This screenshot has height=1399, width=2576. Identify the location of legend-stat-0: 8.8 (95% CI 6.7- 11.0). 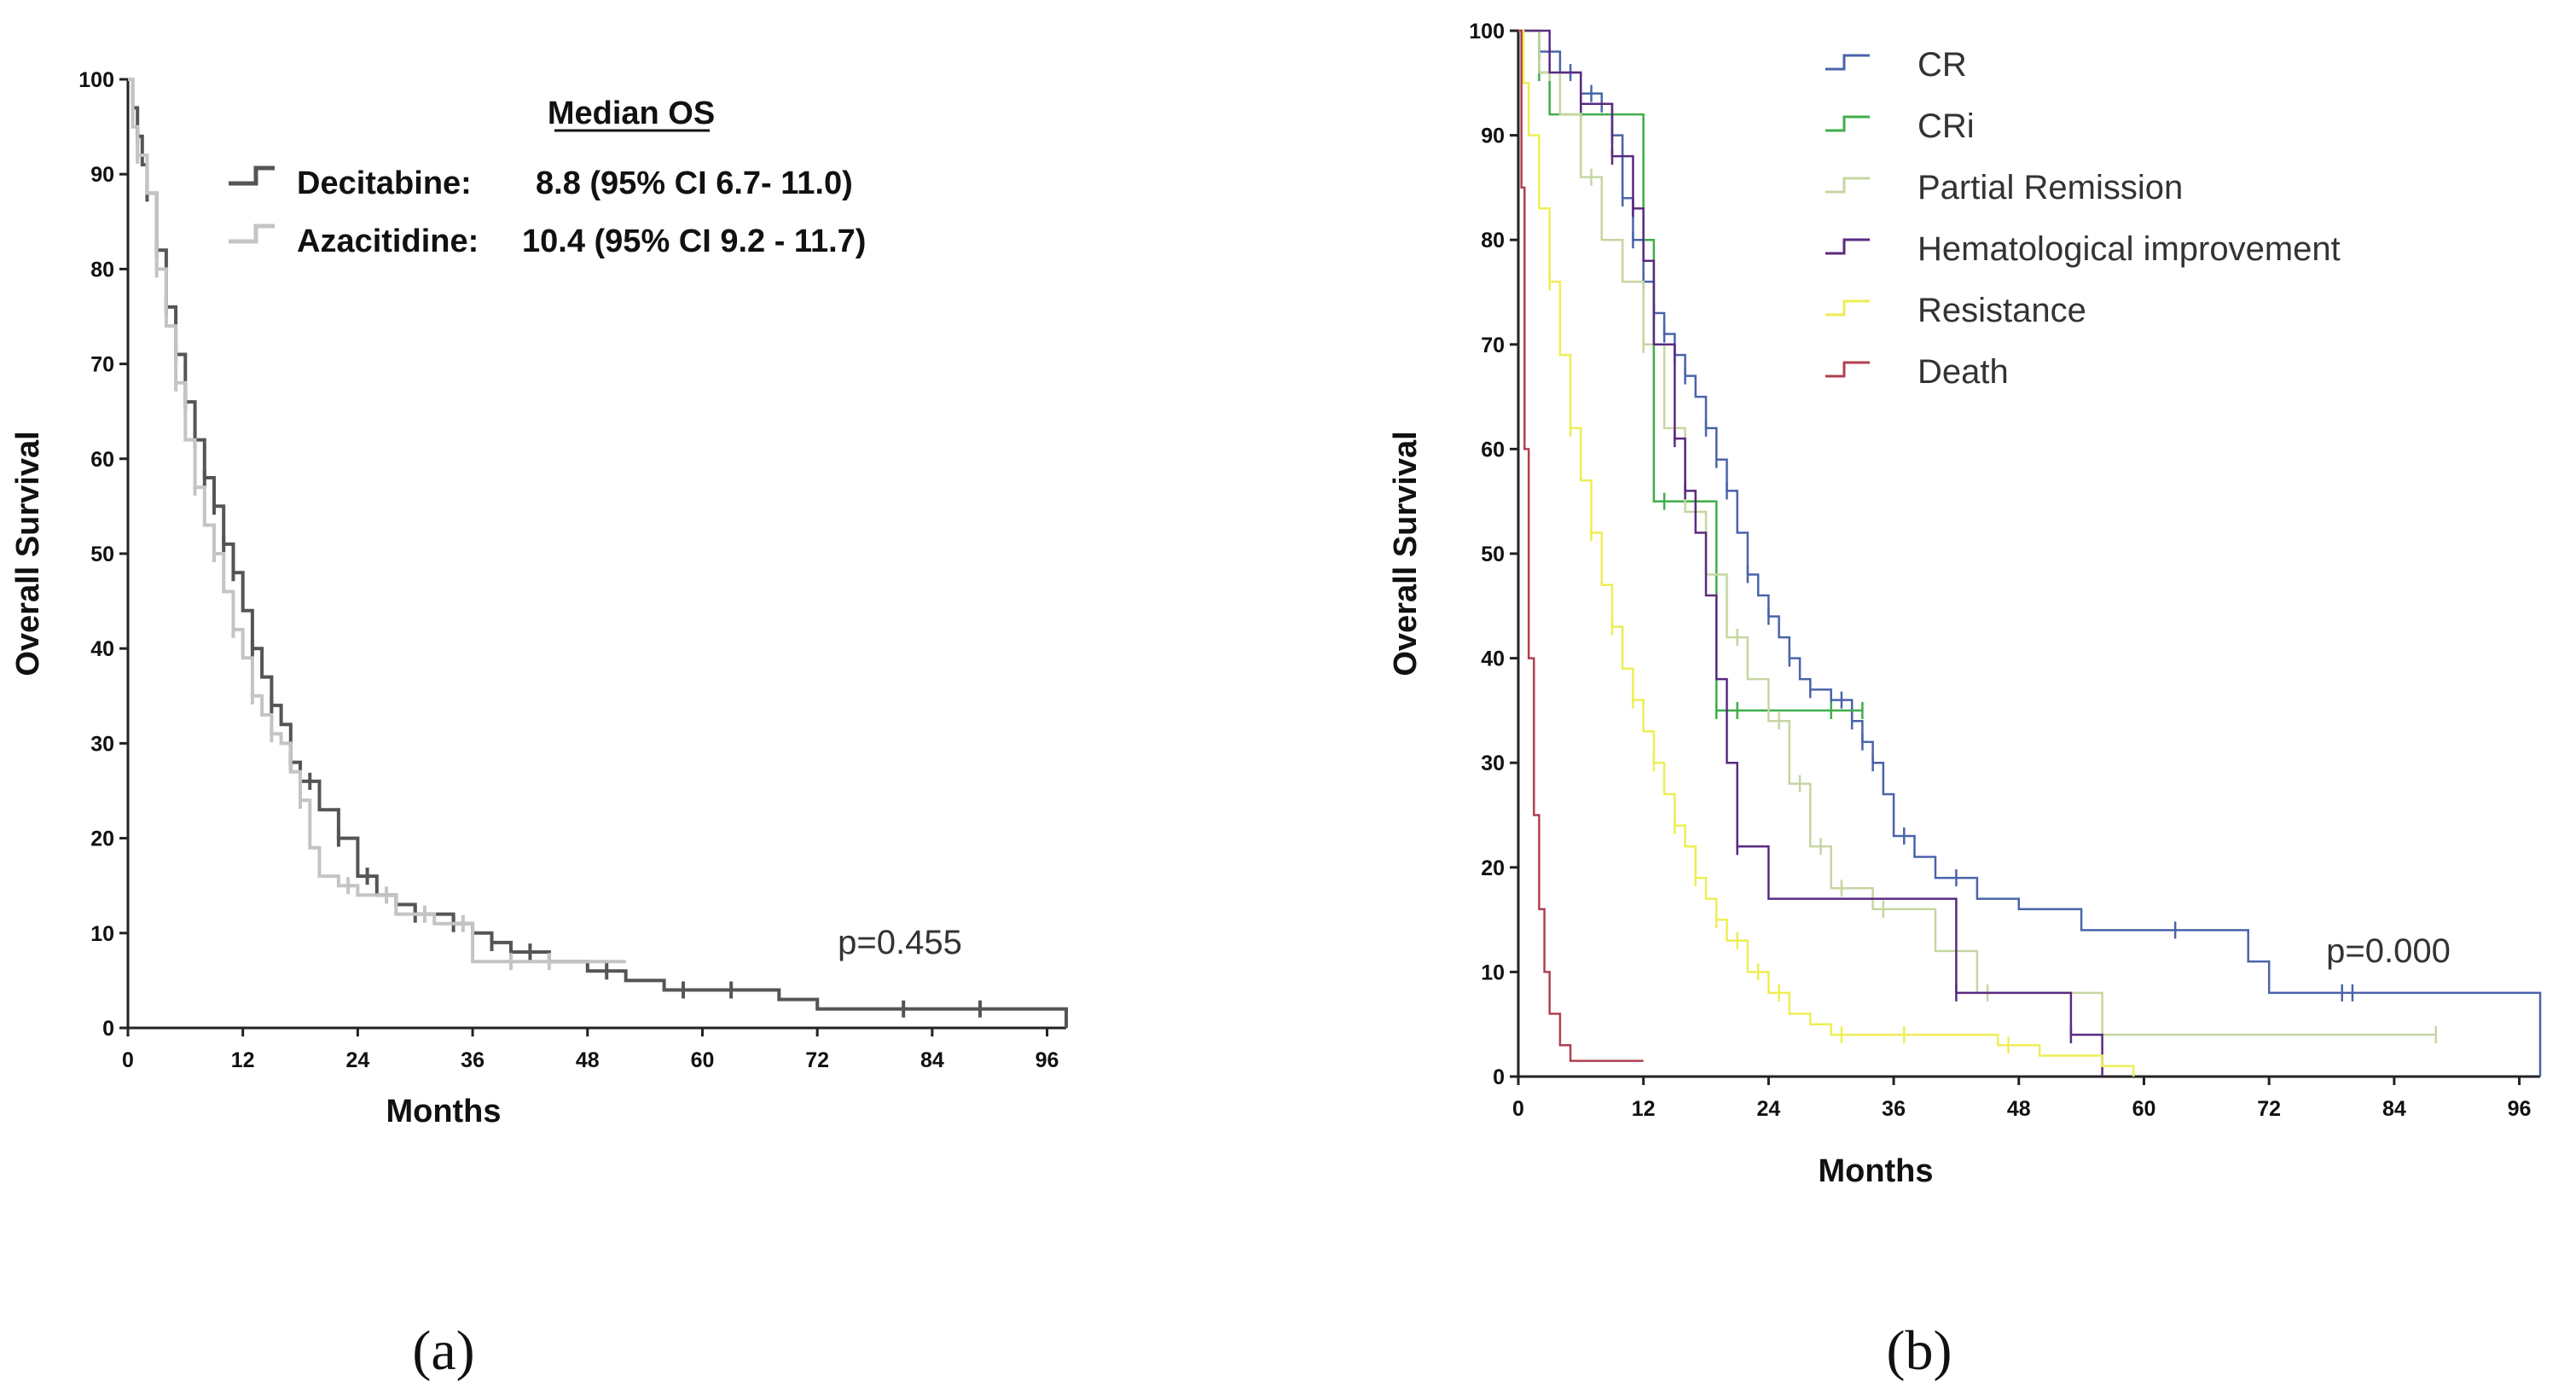
(694, 183).